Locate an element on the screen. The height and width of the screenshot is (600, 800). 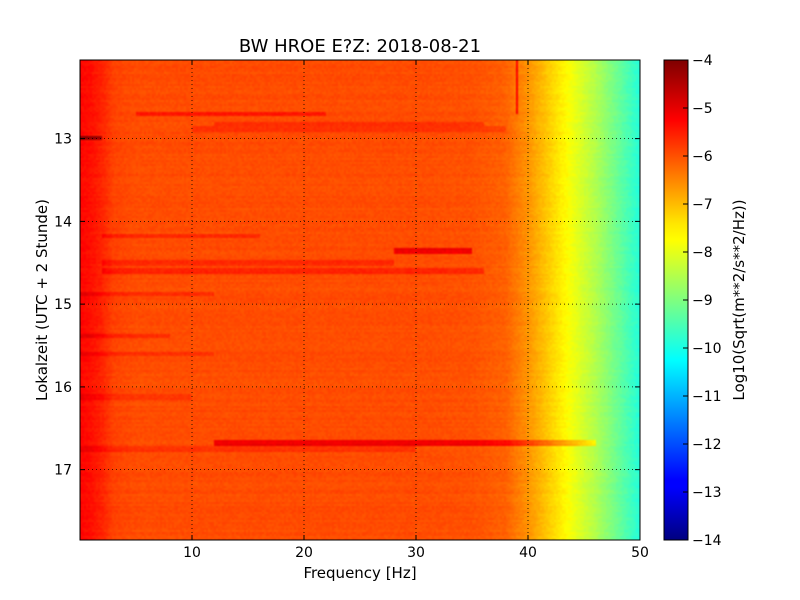
colorbar-tick-label: −8 is located at coordinates (702, 253).